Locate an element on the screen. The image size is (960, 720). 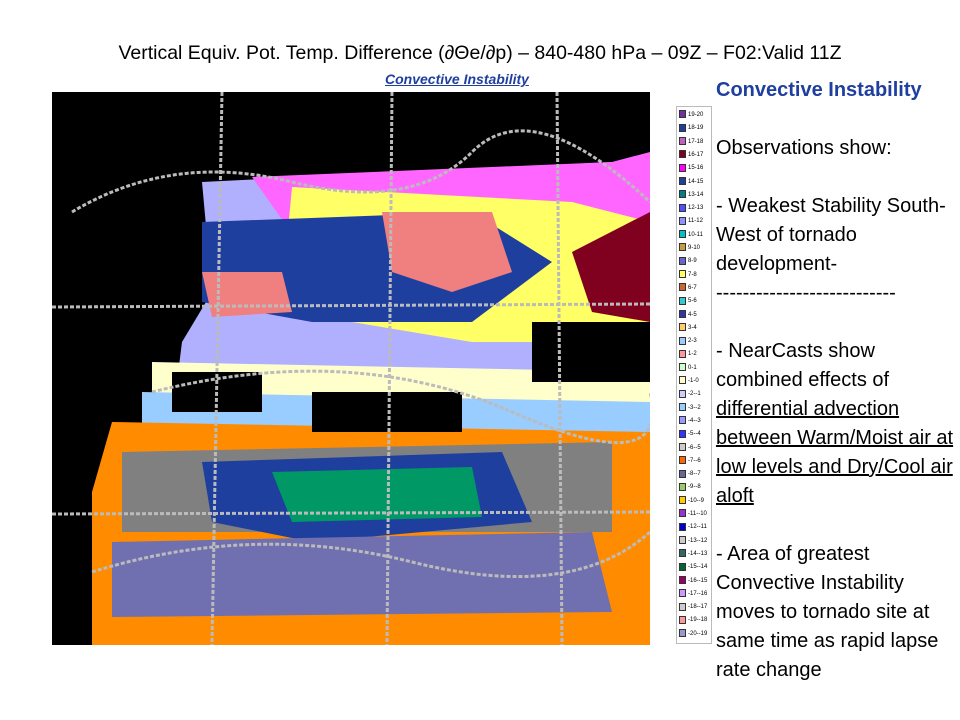
legend-label: 14-15 is located at coordinates (696, 181).